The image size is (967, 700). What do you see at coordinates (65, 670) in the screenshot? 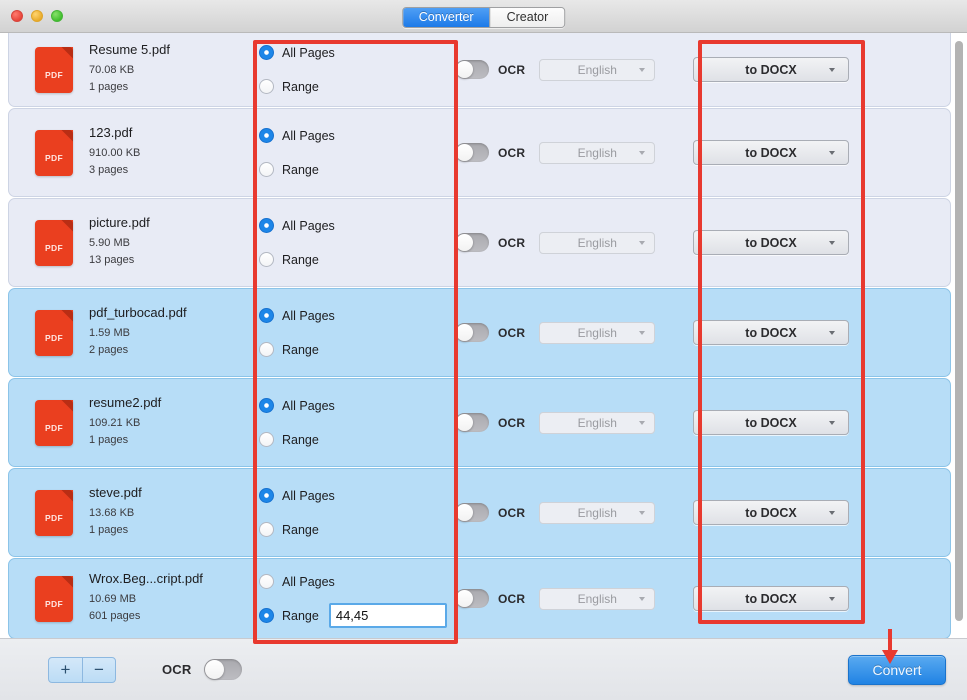
I see `add-file-button: +` at bounding box center [65, 670].